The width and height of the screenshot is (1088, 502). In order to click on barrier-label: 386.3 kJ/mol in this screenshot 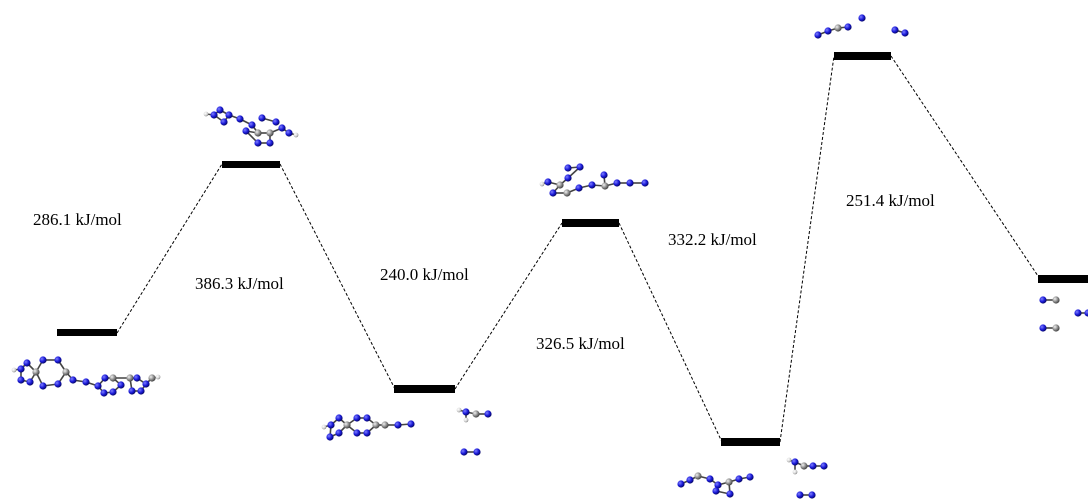, I will do `click(239, 283)`.